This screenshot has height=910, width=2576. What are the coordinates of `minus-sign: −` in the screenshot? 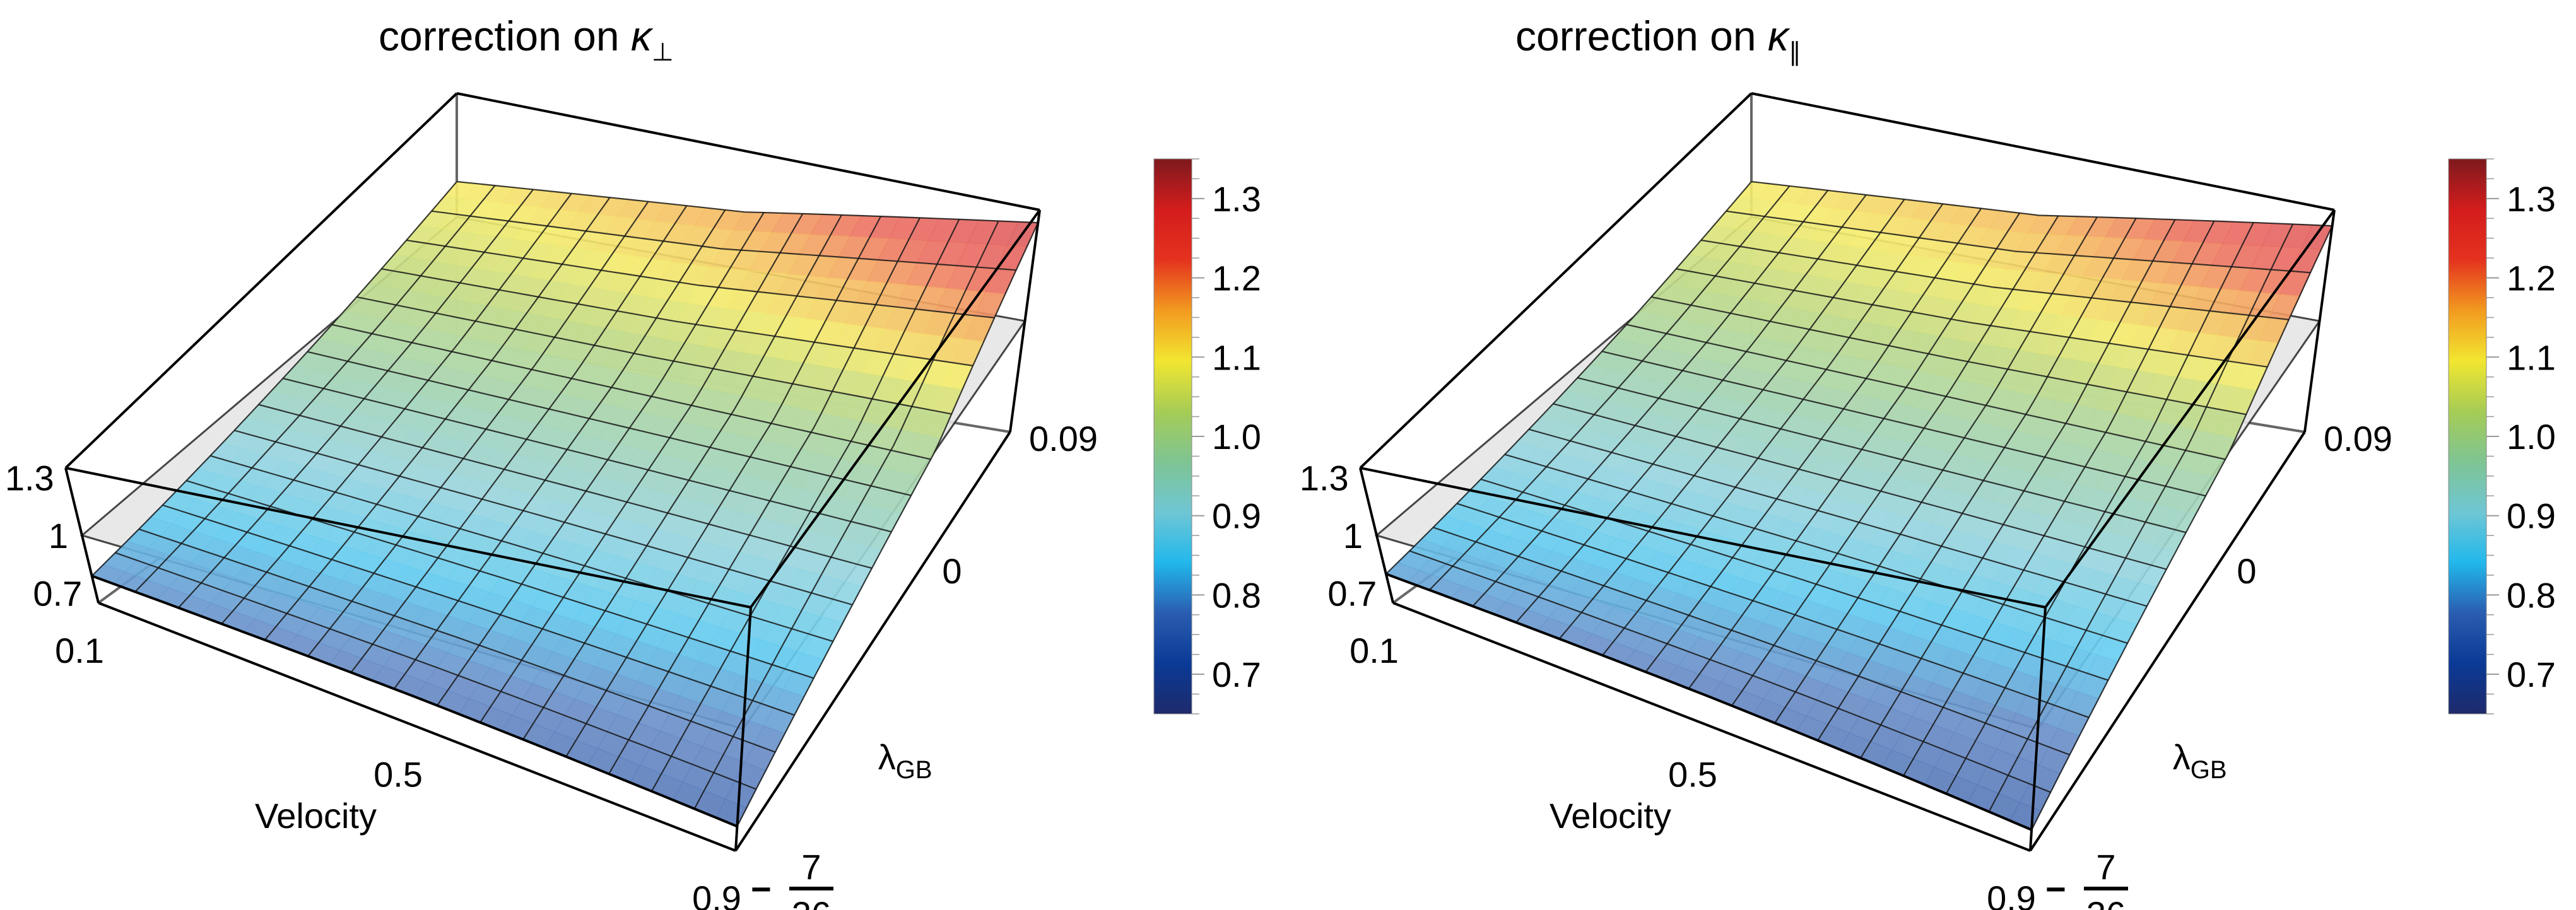 It's located at (2055, 889).